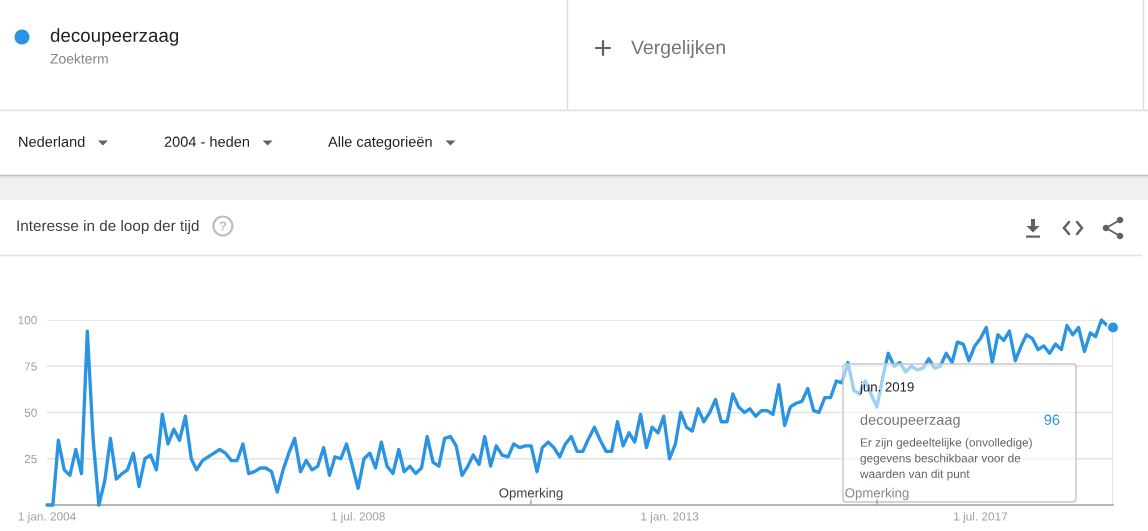 This screenshot has height=531, width=1148. I want to click on x-tick-label: 1 jan. 2013, so click(670, 517).